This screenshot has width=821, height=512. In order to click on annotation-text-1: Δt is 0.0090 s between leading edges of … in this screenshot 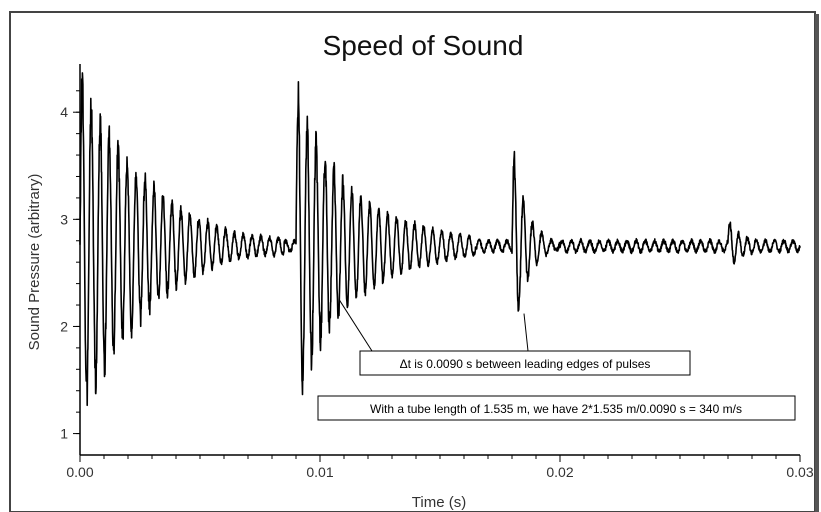, I will do `click(525, 364)`.